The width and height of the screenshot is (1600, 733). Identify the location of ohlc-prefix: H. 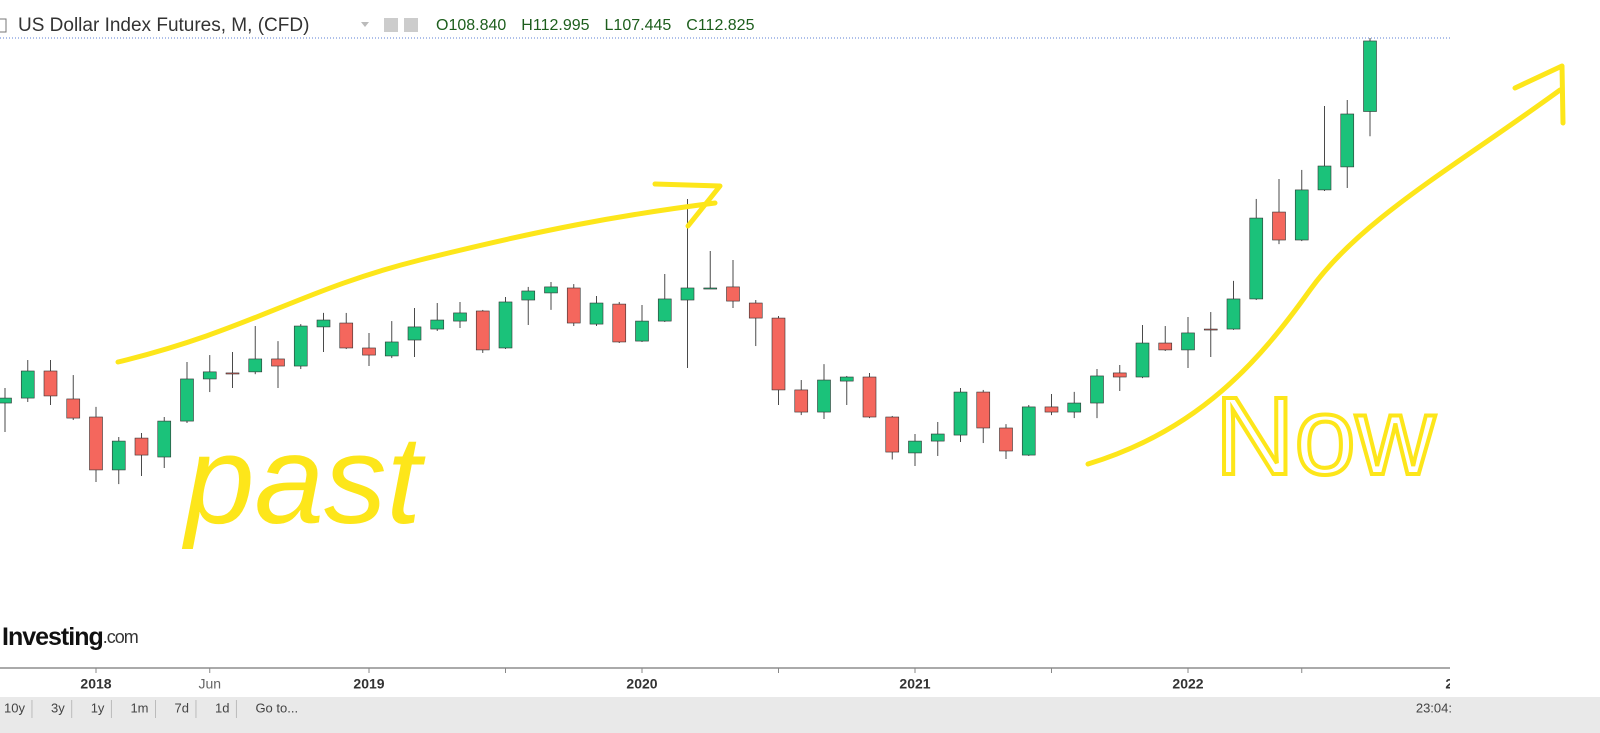
(527, 25).